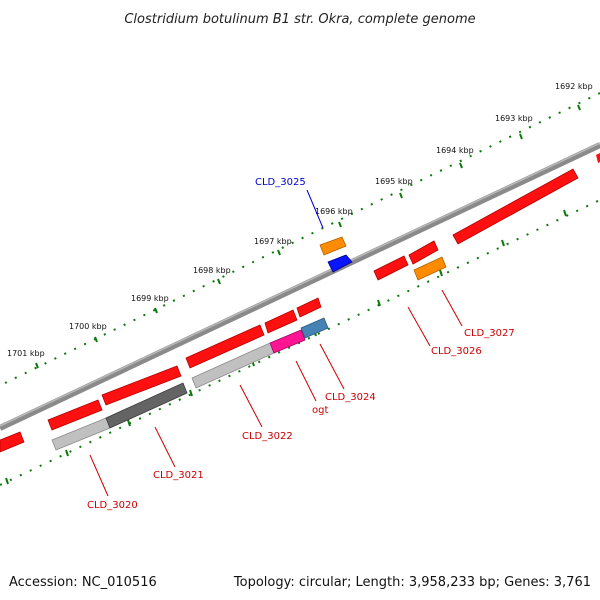 Image resolution: width=600 pixels, height=600 pixels. Describe the element at coordinates (26, 353) in the screenshot. I see `kbp-label: 1701 kbp` at that location.